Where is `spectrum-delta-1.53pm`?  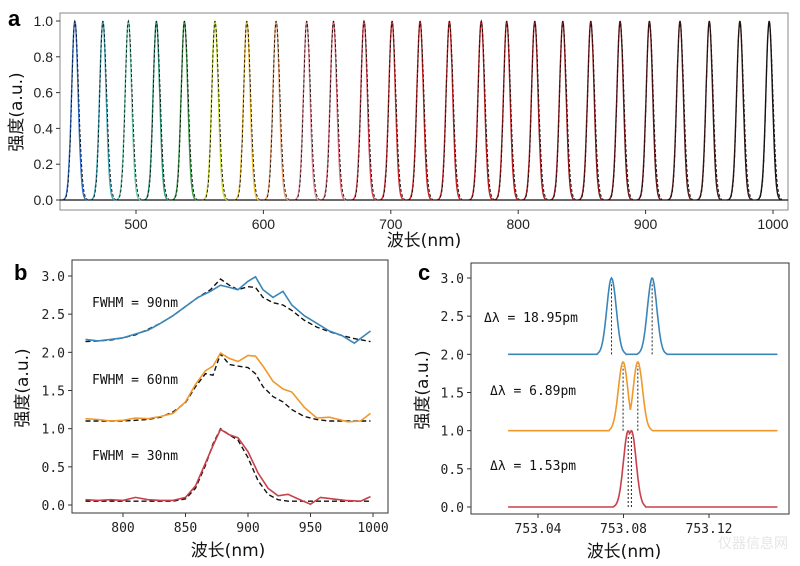 spectrum-delta-1.53pm is located at coordinates (643, 468).